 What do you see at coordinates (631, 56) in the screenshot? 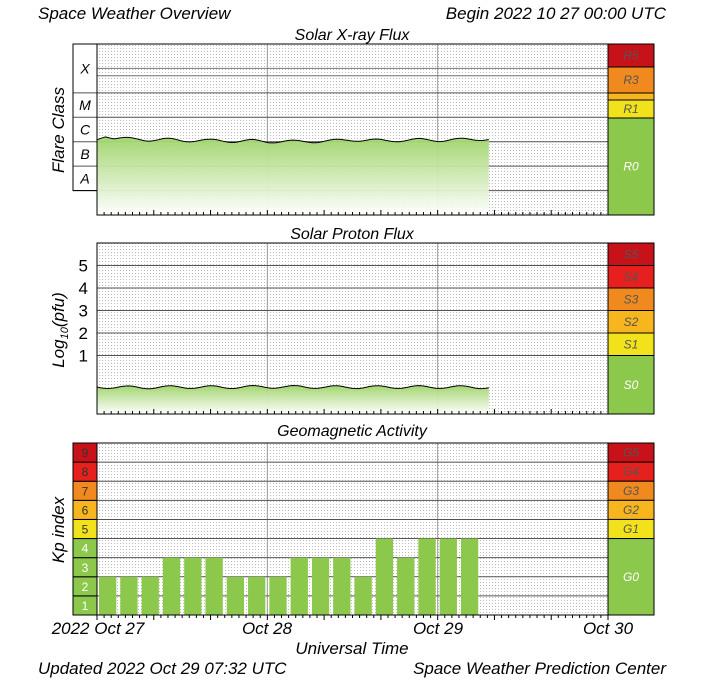
I see `xray-r5-scale-label: R5` at bounding box center [631, 56].